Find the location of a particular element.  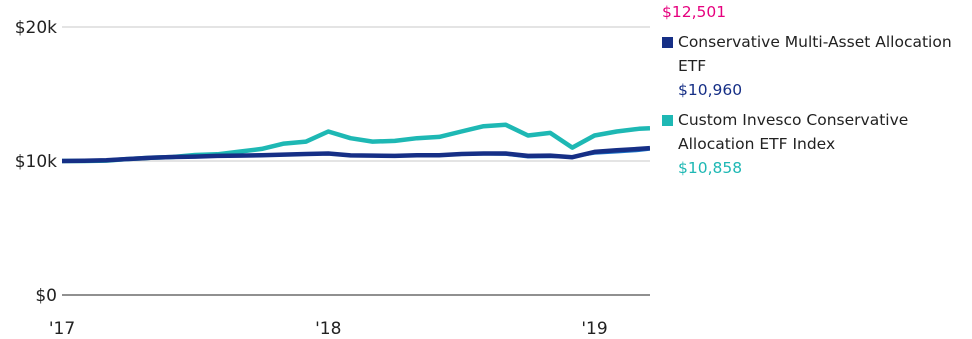

y-tick-label-1: $10k is located at coordinates (36, 162).